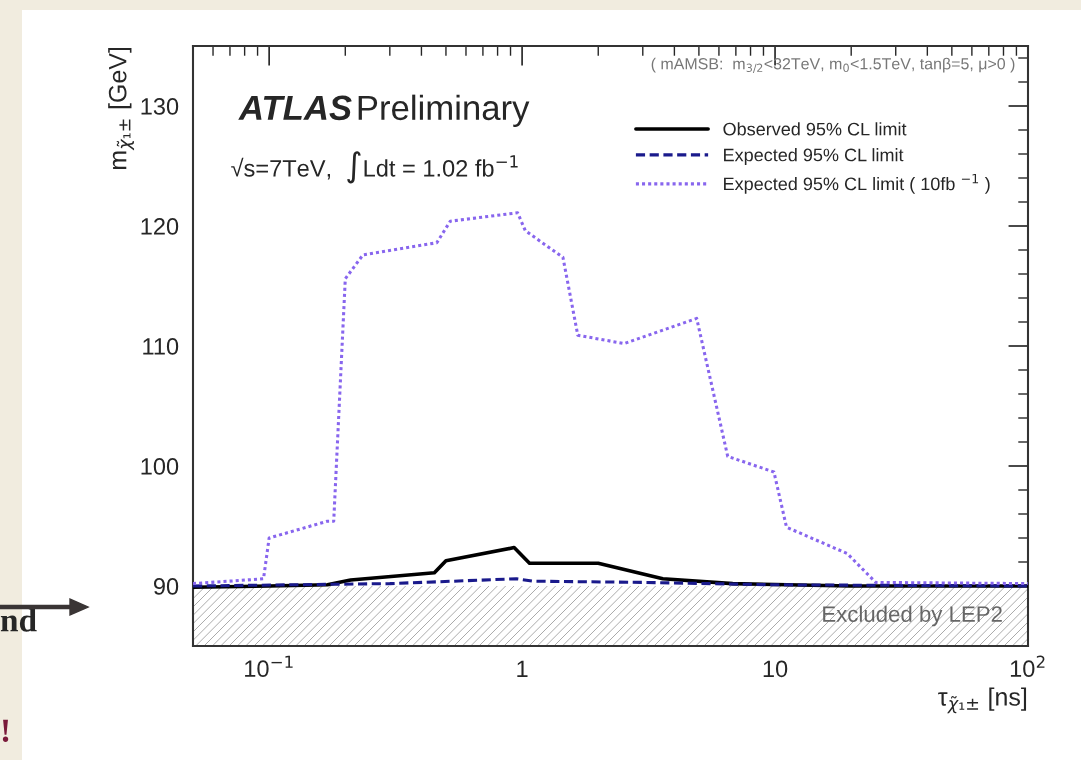 This screenshot has height=760, width=1081. I want to click on y-tick-label: 130, so click(160, 106).